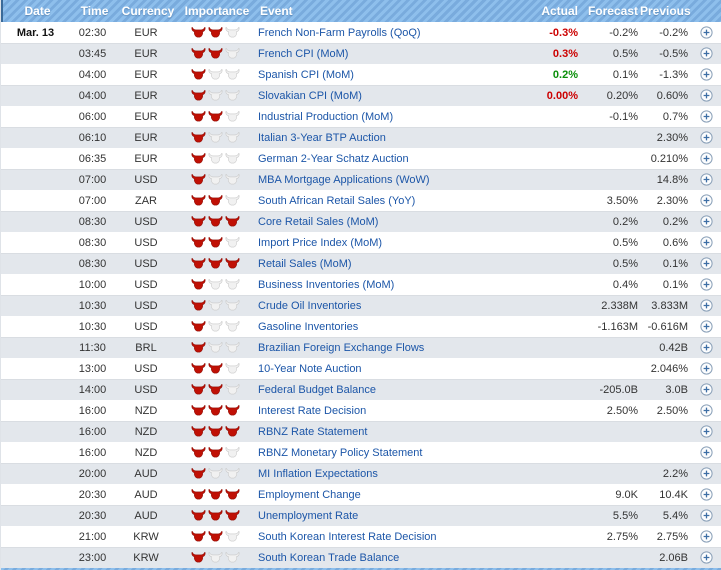 This screenshot has height=570, width=721. What do you see at coordinates (341, 347) in the screenshot?
I see `event-link: Brazilian Foreign Exchange Flows` at bounding box center [341, 347].